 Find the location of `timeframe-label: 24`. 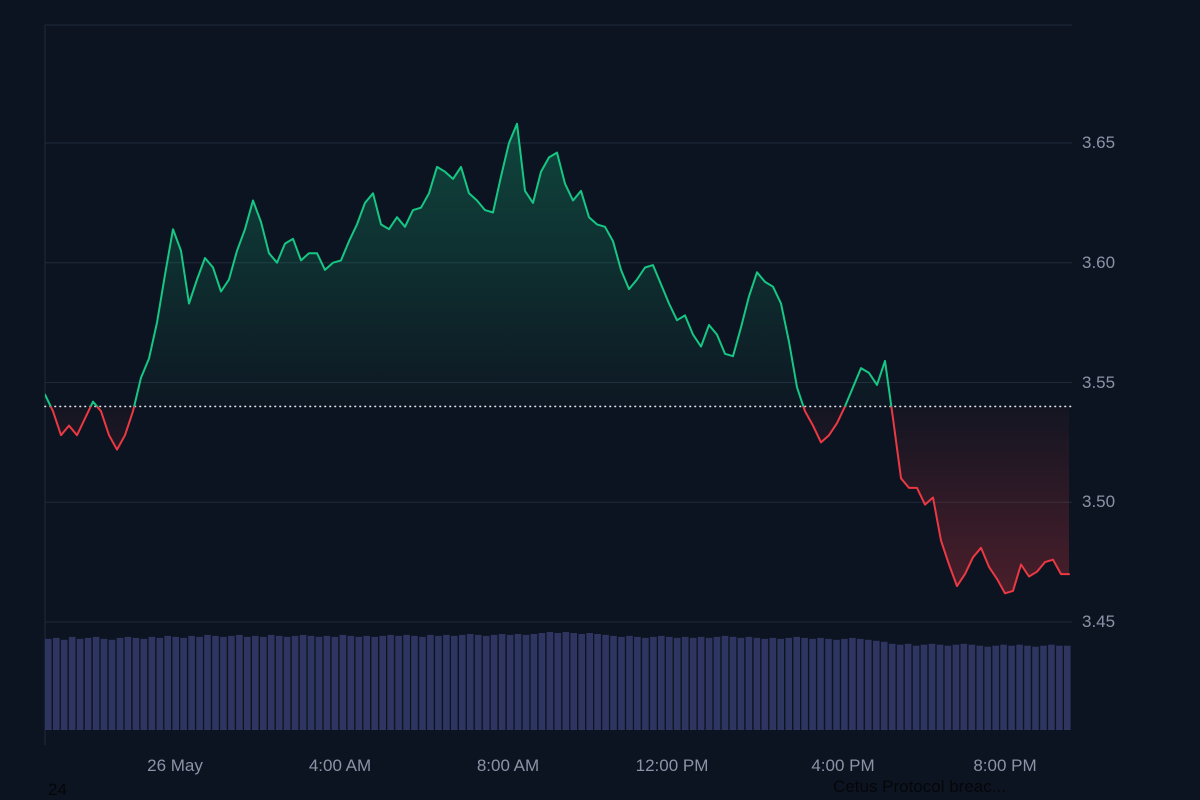

timeframe-label: 24 is located at coordinates (57, 789).